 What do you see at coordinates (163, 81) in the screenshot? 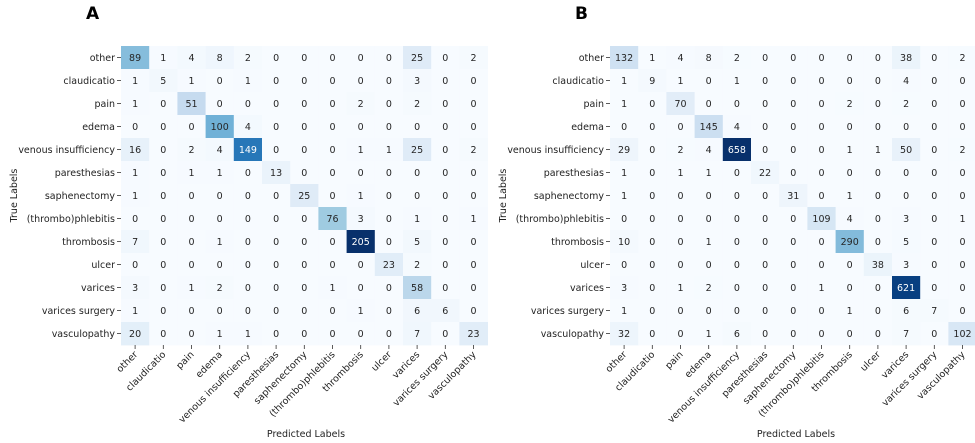
I see `cell-value-label: 5` at bounding box center [163, 81].